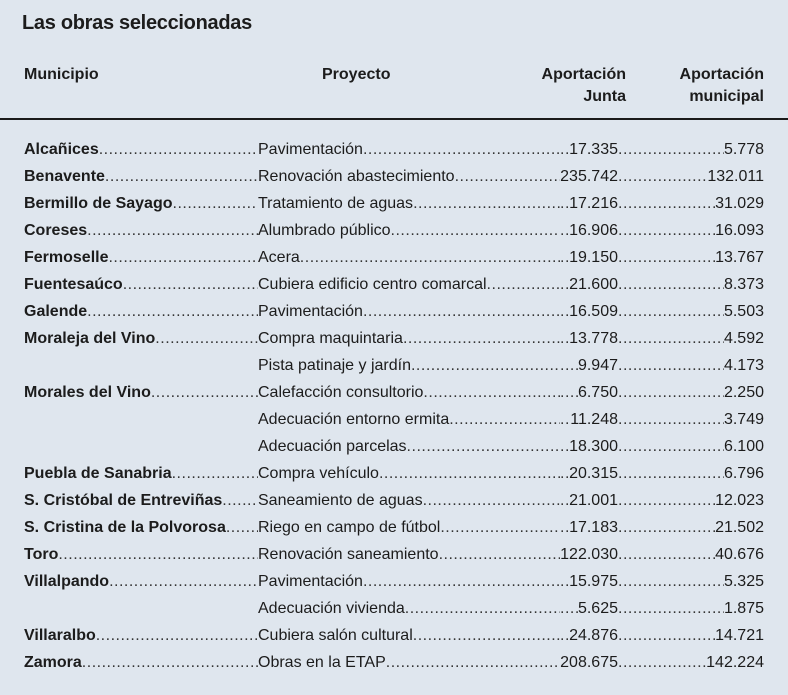 This screenshot has height=695, width=788. What do you see at coordinates (589, 176) in the screenshot?
I see `aportacion-junta-cell: 235.742` at bounding box center [589, 176].